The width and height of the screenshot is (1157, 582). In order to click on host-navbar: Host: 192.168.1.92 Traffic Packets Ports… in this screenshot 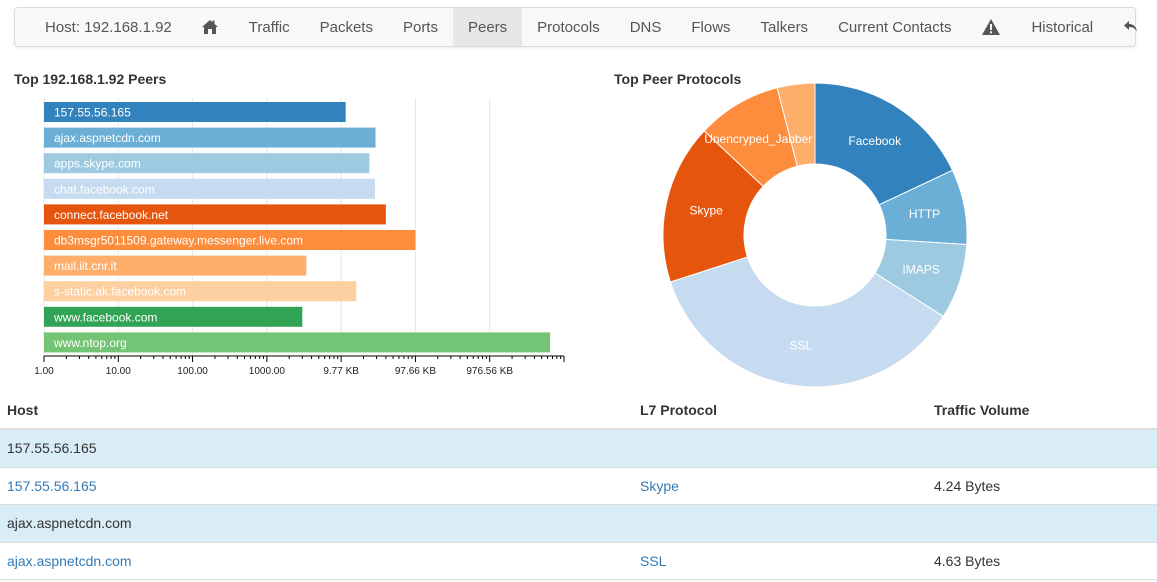, I will do `click(576, 27)`.